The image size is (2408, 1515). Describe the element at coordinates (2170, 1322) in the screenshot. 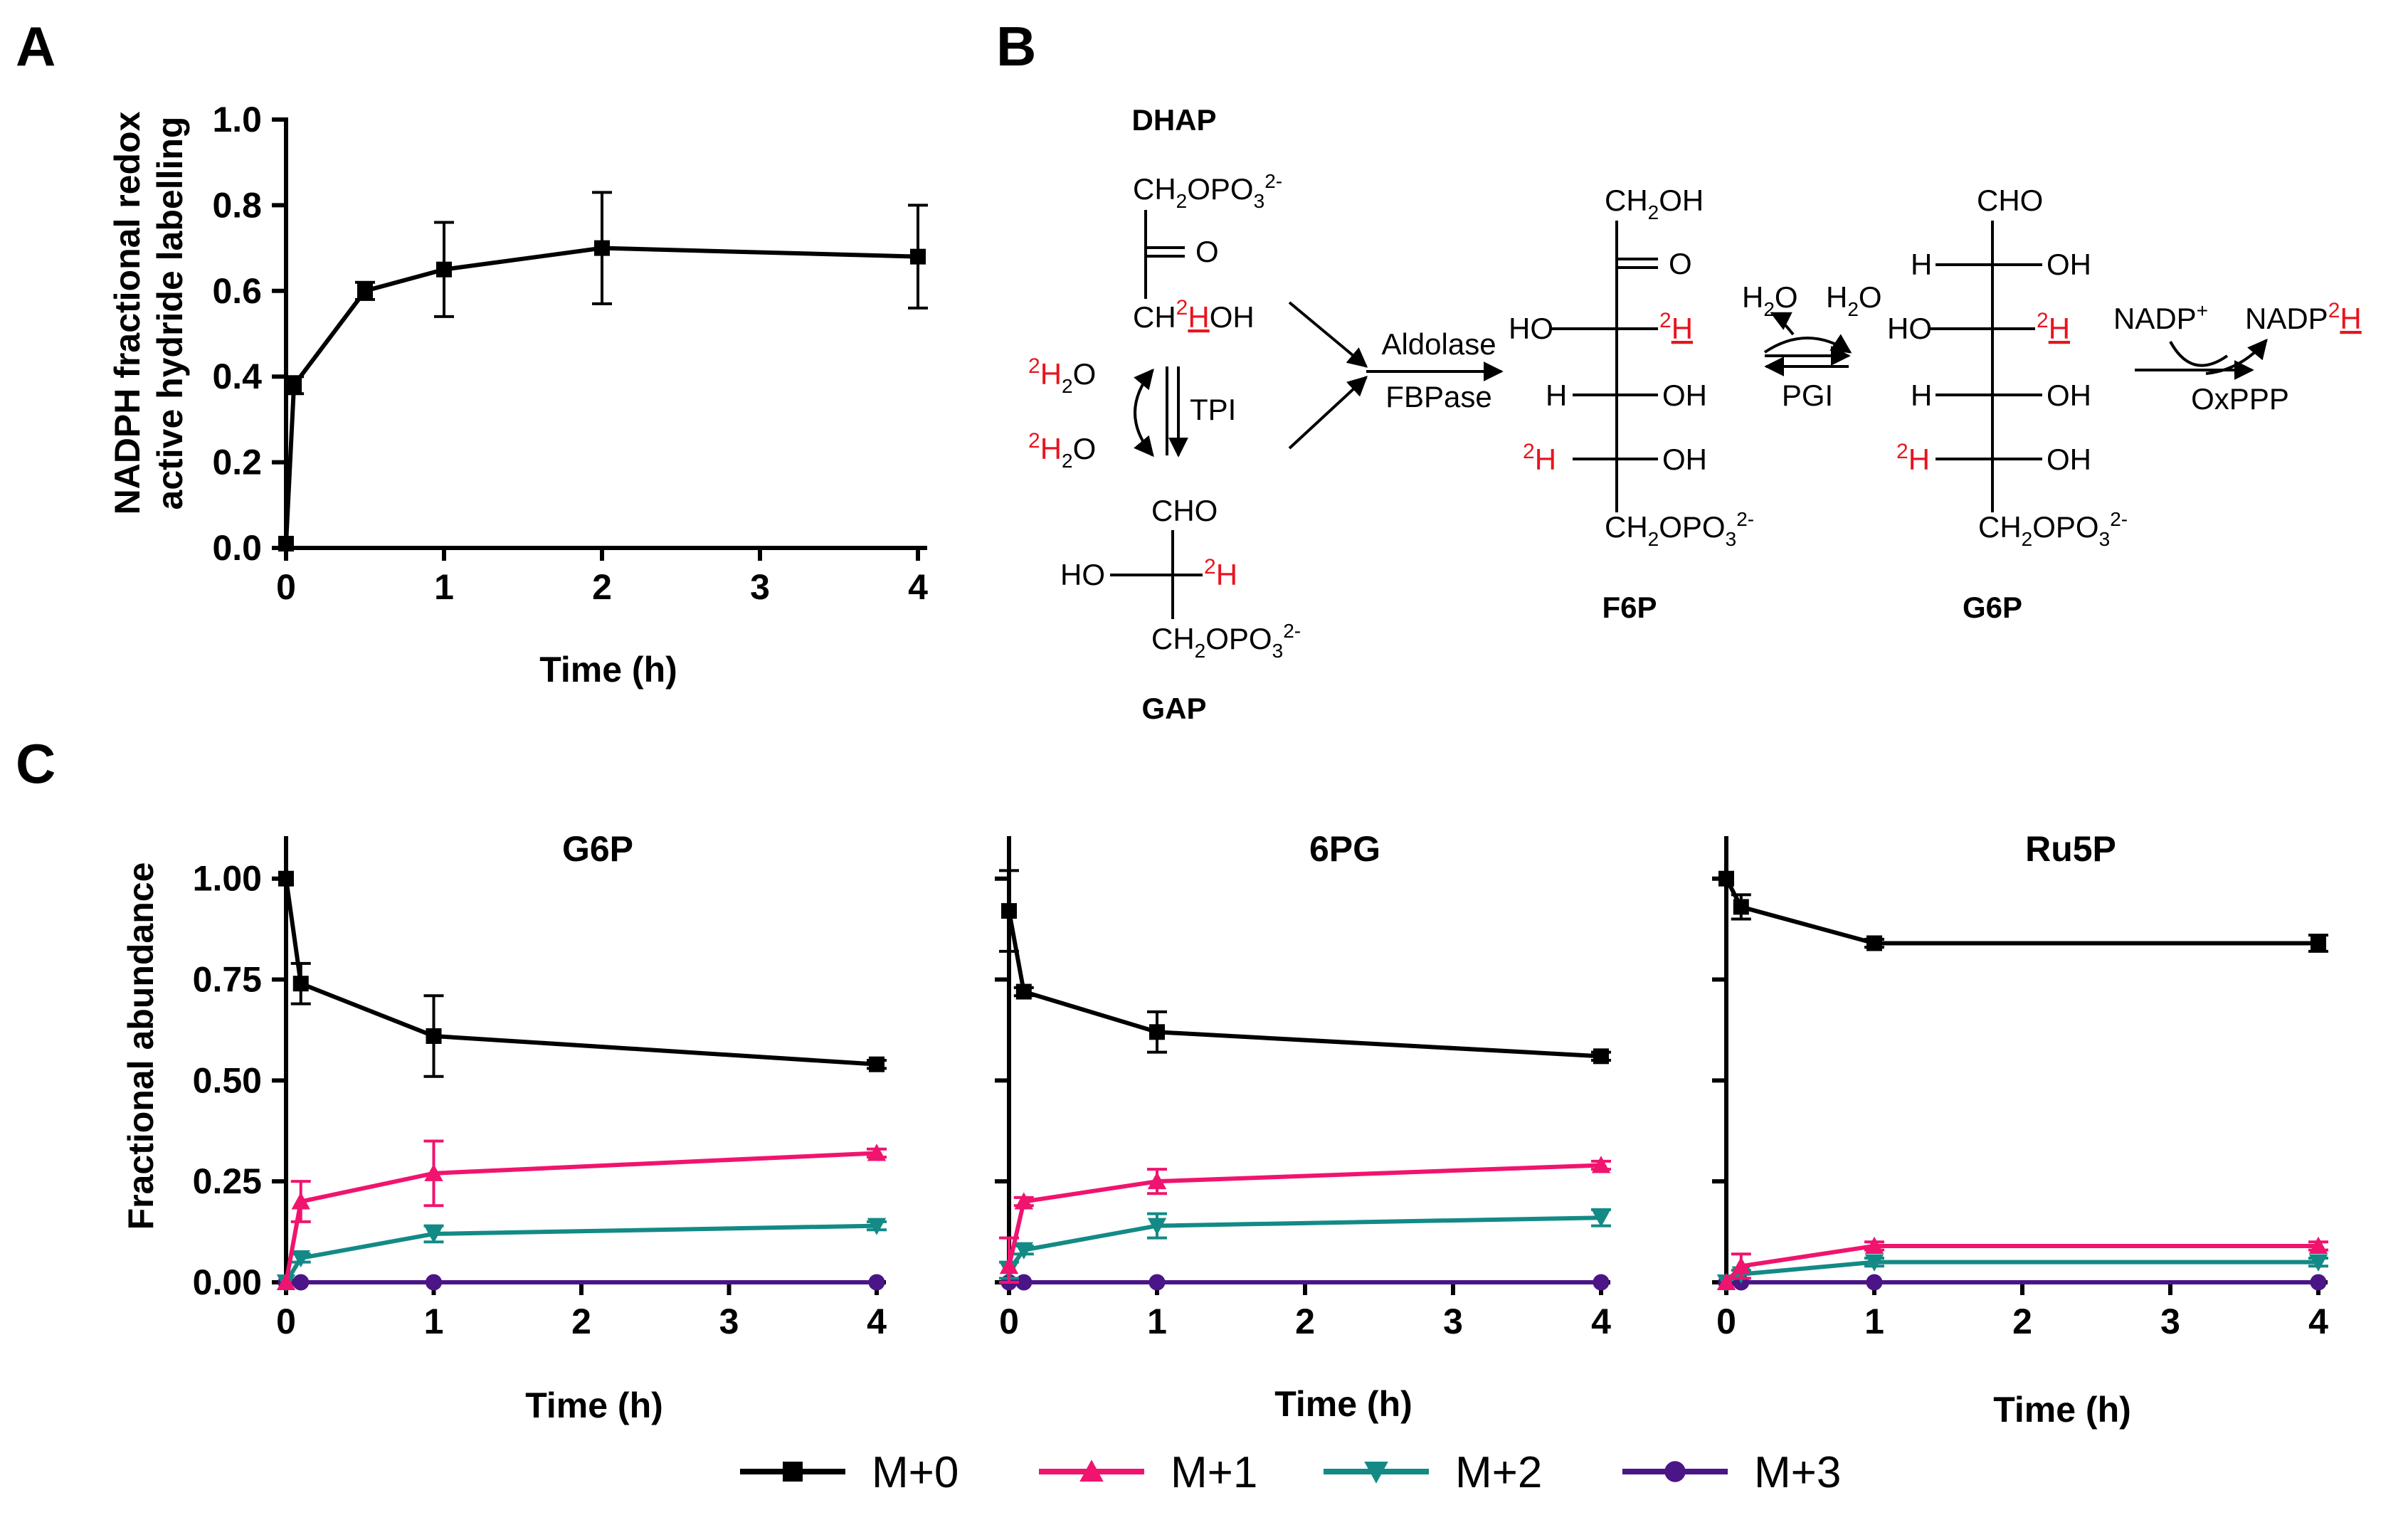

I see `chartC3-xtick-label: 3` at that location.